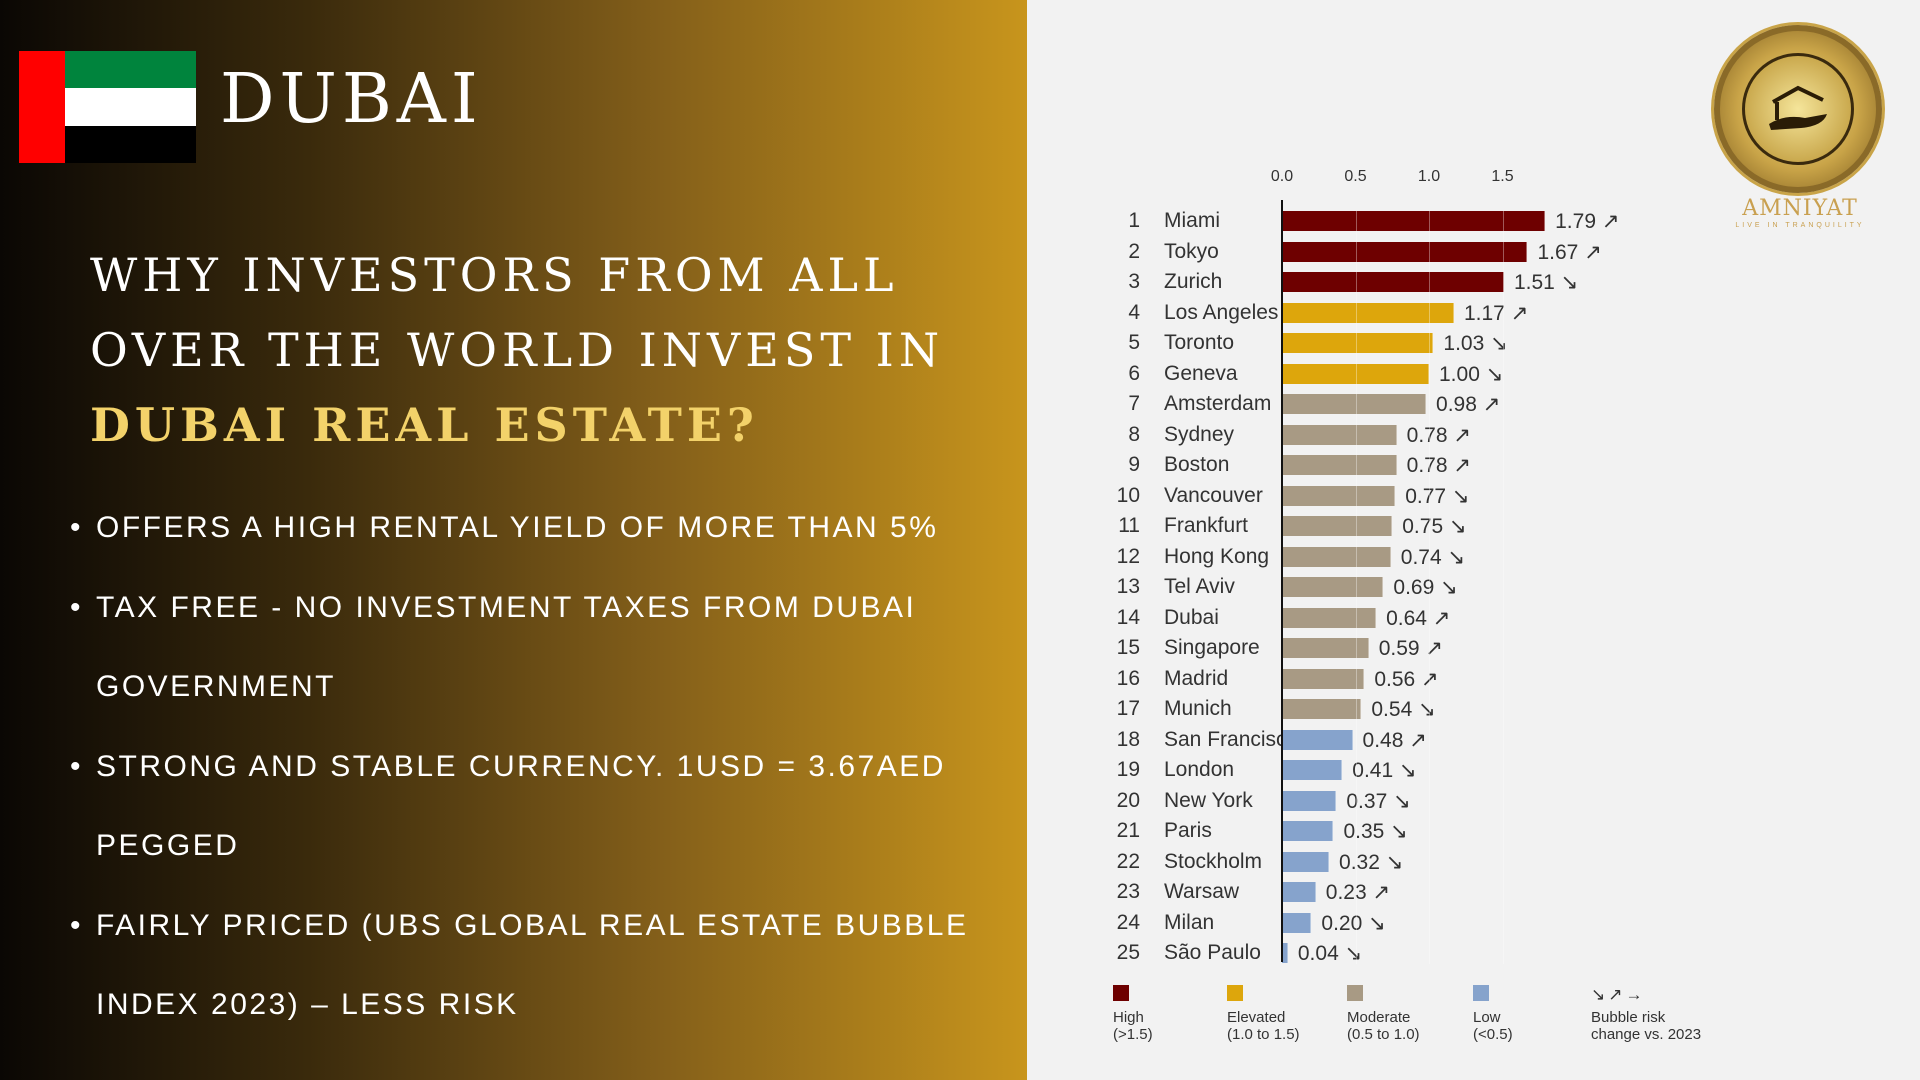  I want to click on city-label: London, so click(1199, 769).